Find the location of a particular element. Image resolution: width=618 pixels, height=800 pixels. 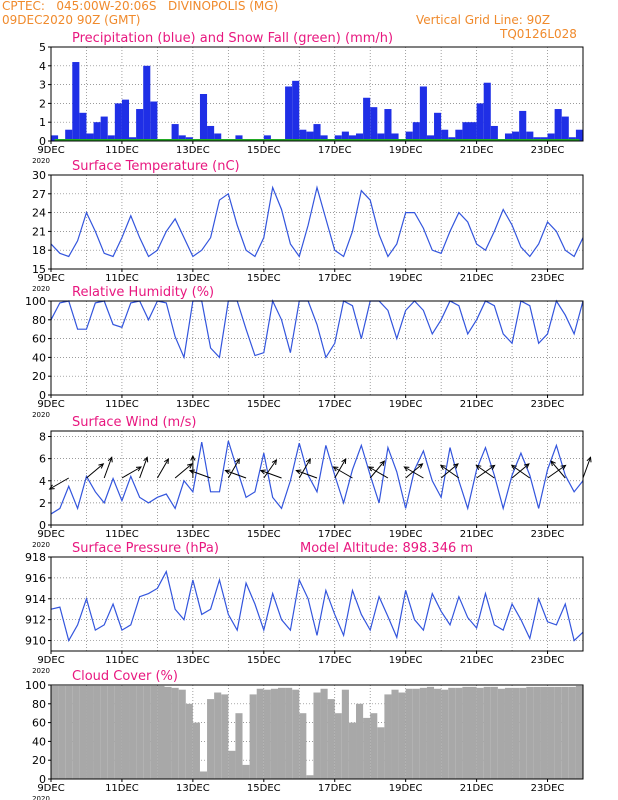

header-model-id: TQ0126L028 is located at coordinates (538, 34).